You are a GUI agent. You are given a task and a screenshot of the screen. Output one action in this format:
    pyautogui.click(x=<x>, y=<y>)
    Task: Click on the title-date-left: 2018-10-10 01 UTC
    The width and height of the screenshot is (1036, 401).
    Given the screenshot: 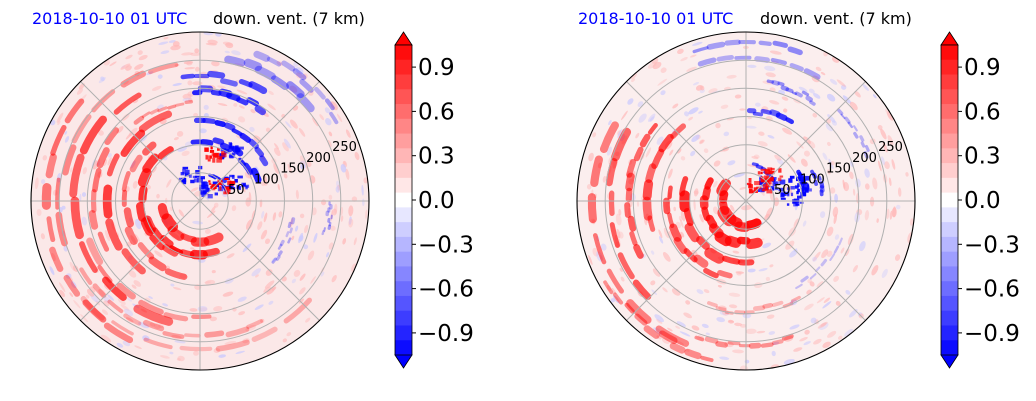 What is the action you would take?
    pyautogui.click(x=110, y=18)
    